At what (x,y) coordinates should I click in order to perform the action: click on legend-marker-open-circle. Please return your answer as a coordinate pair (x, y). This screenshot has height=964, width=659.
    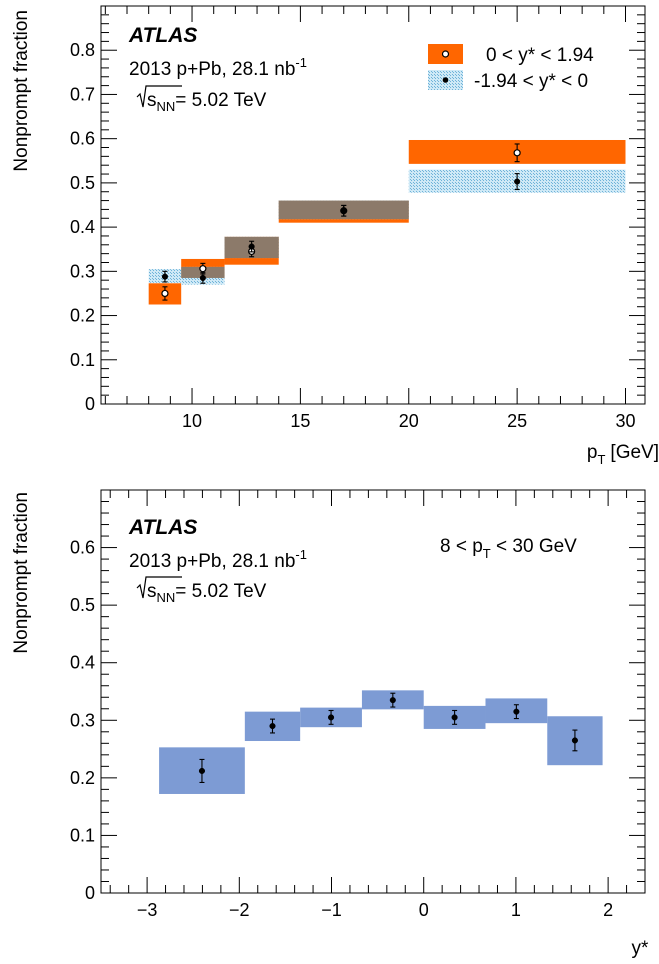
    Looking at the image, I should click on (445, 54).